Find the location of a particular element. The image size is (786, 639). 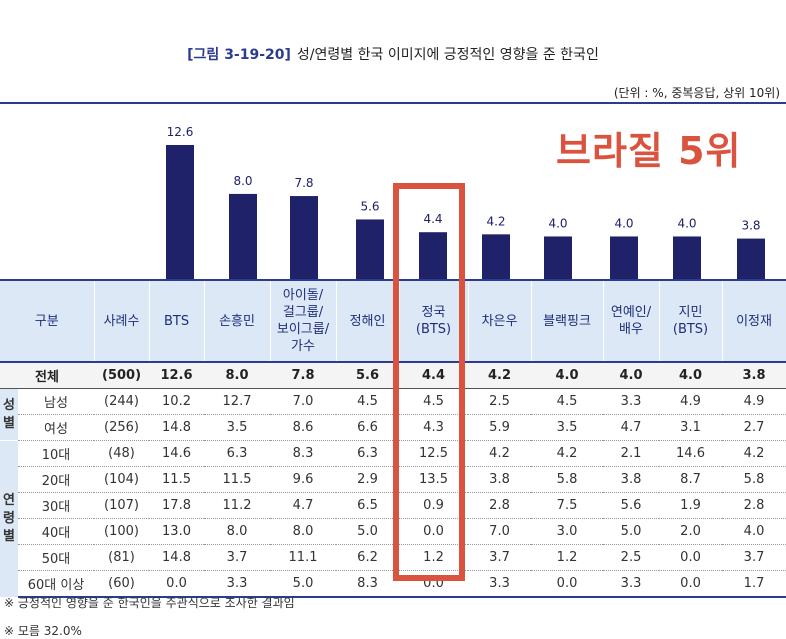

col-header: 블랙핑크 is located at coordinates (567, 321).